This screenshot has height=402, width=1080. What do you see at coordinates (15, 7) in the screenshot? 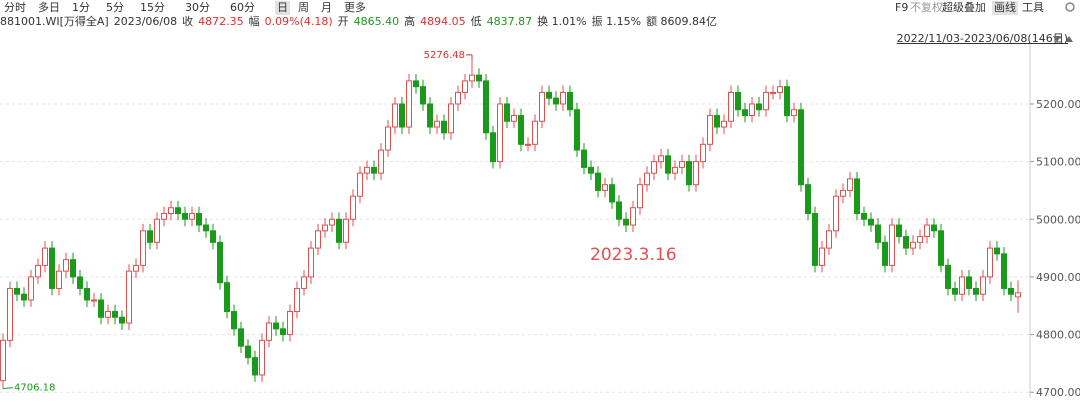
I see `toolbar-tab: 分时` at bounding box center [15, 7].